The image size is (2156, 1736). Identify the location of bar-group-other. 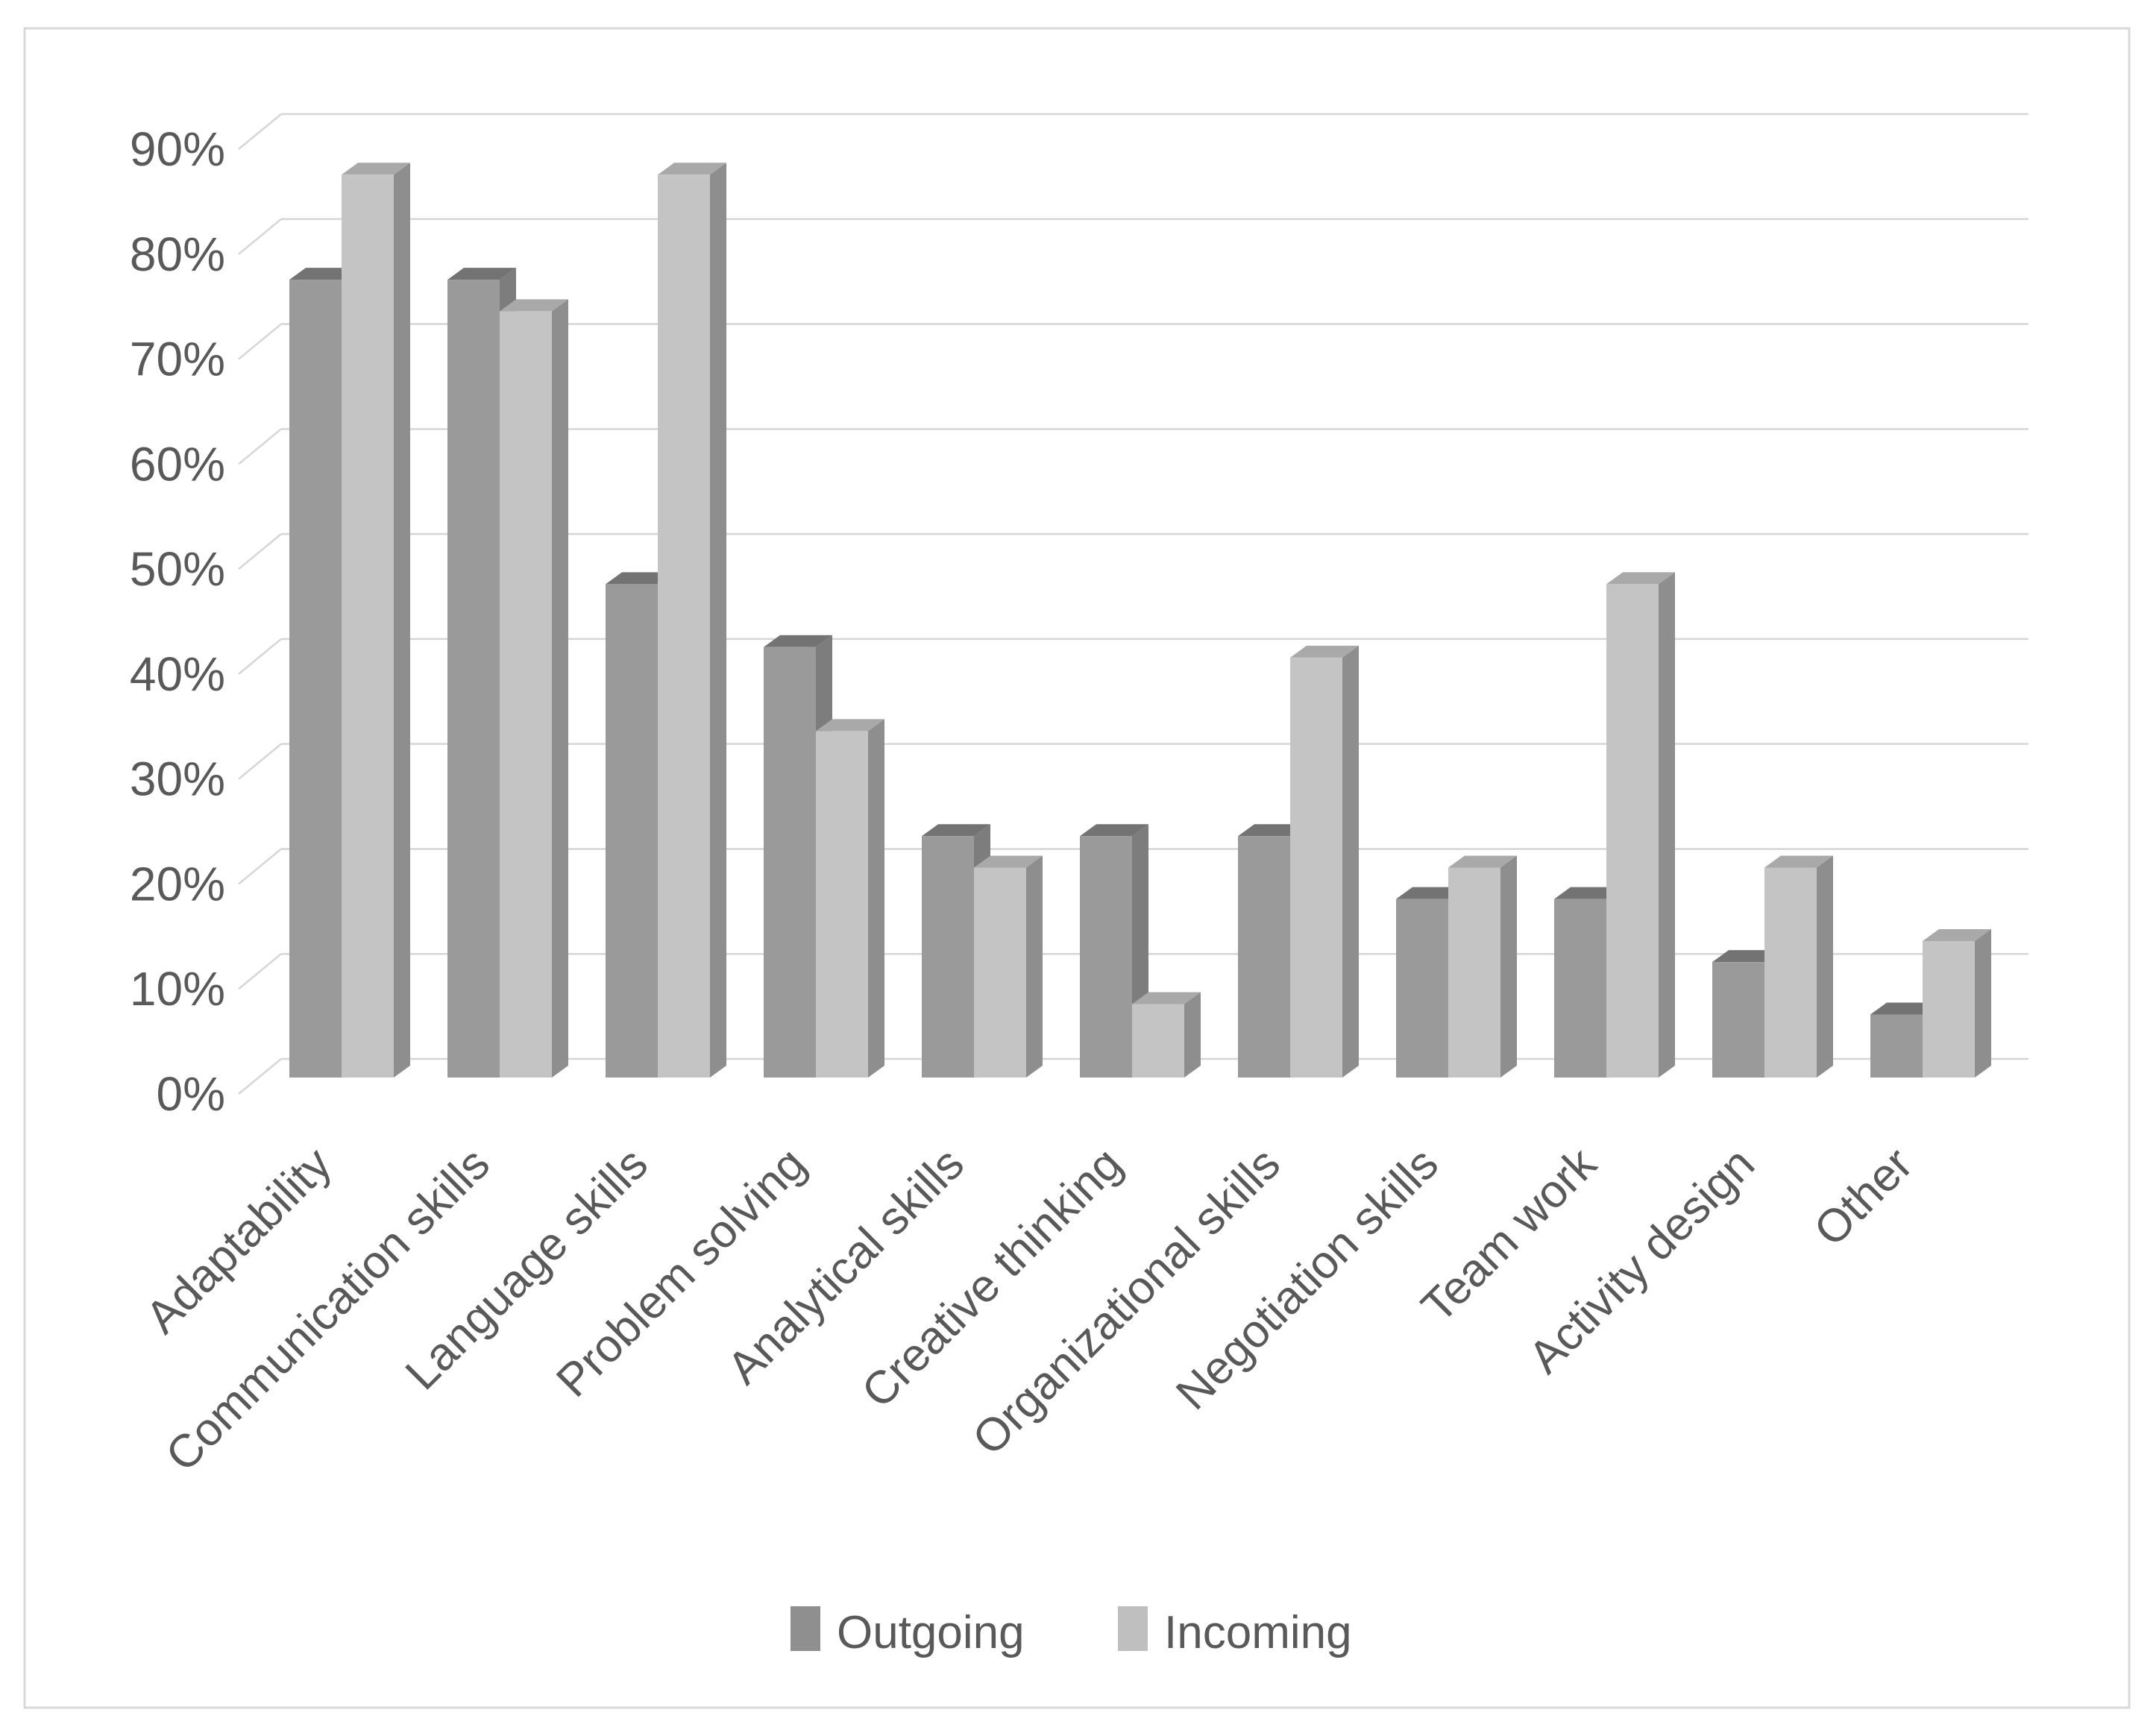
(1930, 1003).